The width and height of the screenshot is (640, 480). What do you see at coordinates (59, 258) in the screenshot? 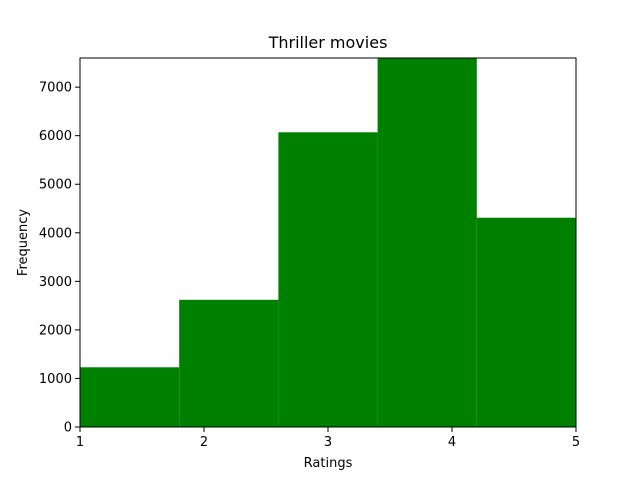
I see `y-ticks: 0 1000 2000 3000 4000 5000 6000 7000` at bounding box center [59, 258].